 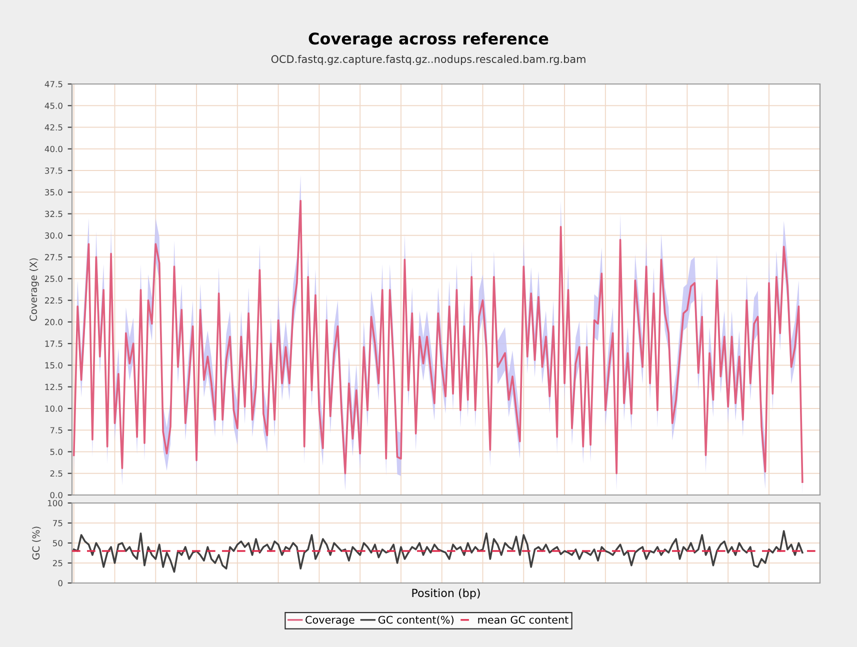 What do you see at coordinates (53, 408) in the screenshot?
I see `y-tick-label: 10.0` at bounding box center [53, 408].